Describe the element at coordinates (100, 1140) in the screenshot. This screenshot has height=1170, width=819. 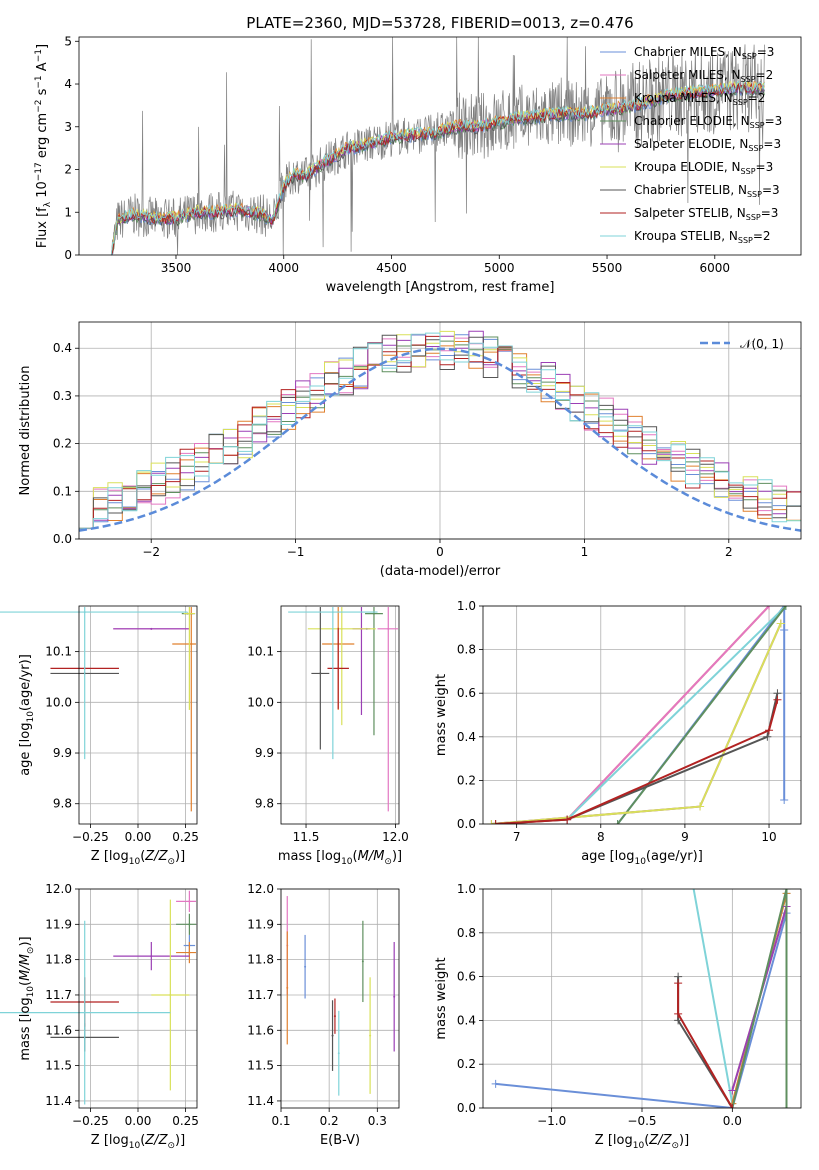
I see `label-segment: Z [` at that location.